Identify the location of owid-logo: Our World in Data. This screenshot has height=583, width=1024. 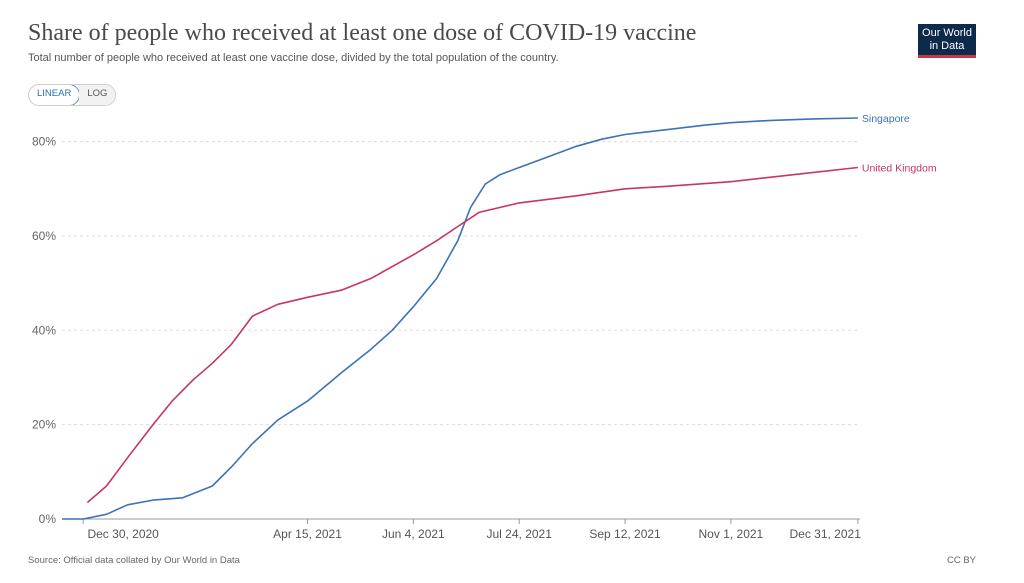
(947, 41).